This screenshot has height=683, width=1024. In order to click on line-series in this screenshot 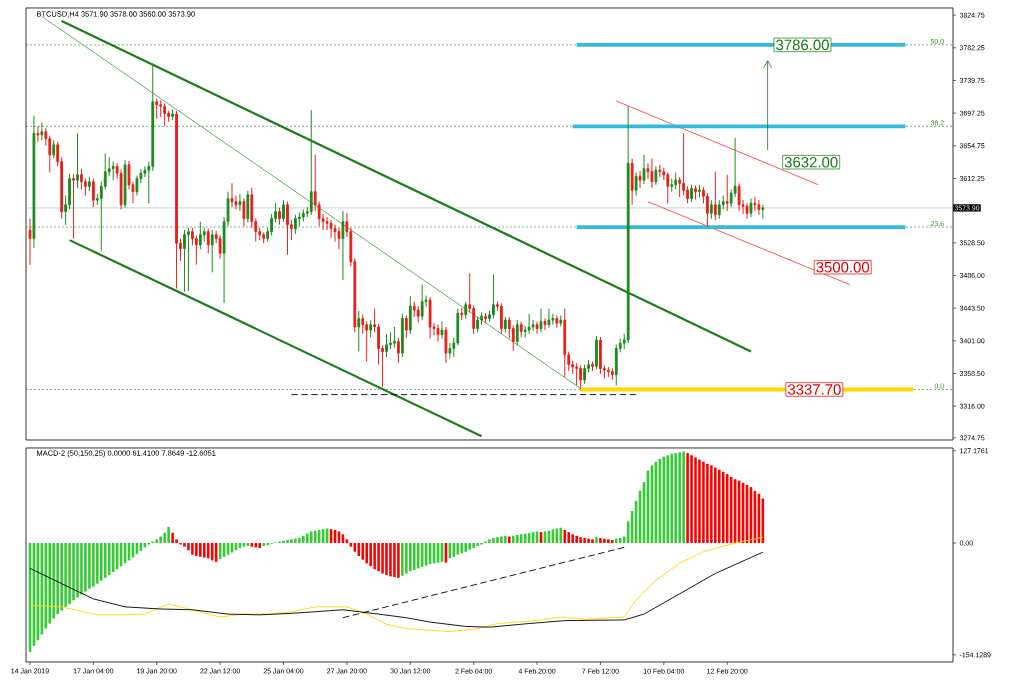, I will do `click(396, 589)`.